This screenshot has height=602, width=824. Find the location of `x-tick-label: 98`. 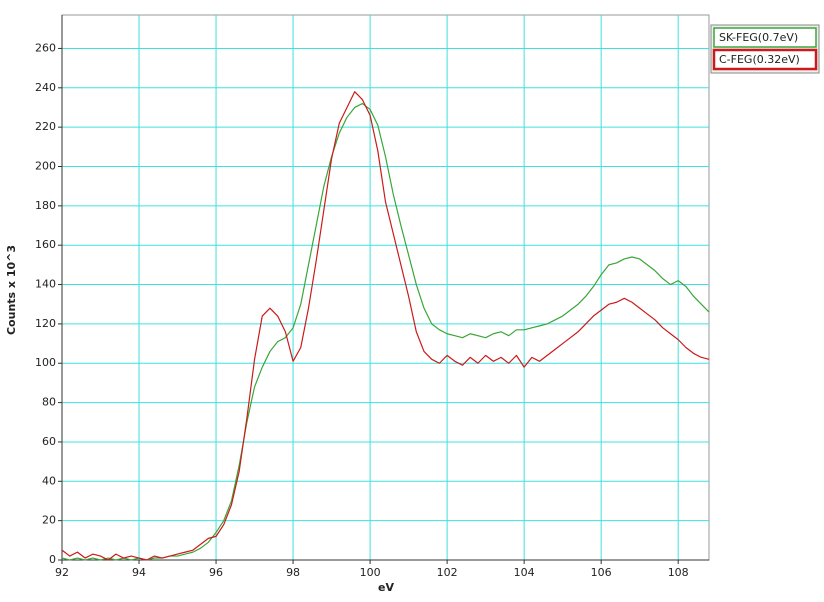

x-tick-label: 98 is located at coordinates (293, 572).